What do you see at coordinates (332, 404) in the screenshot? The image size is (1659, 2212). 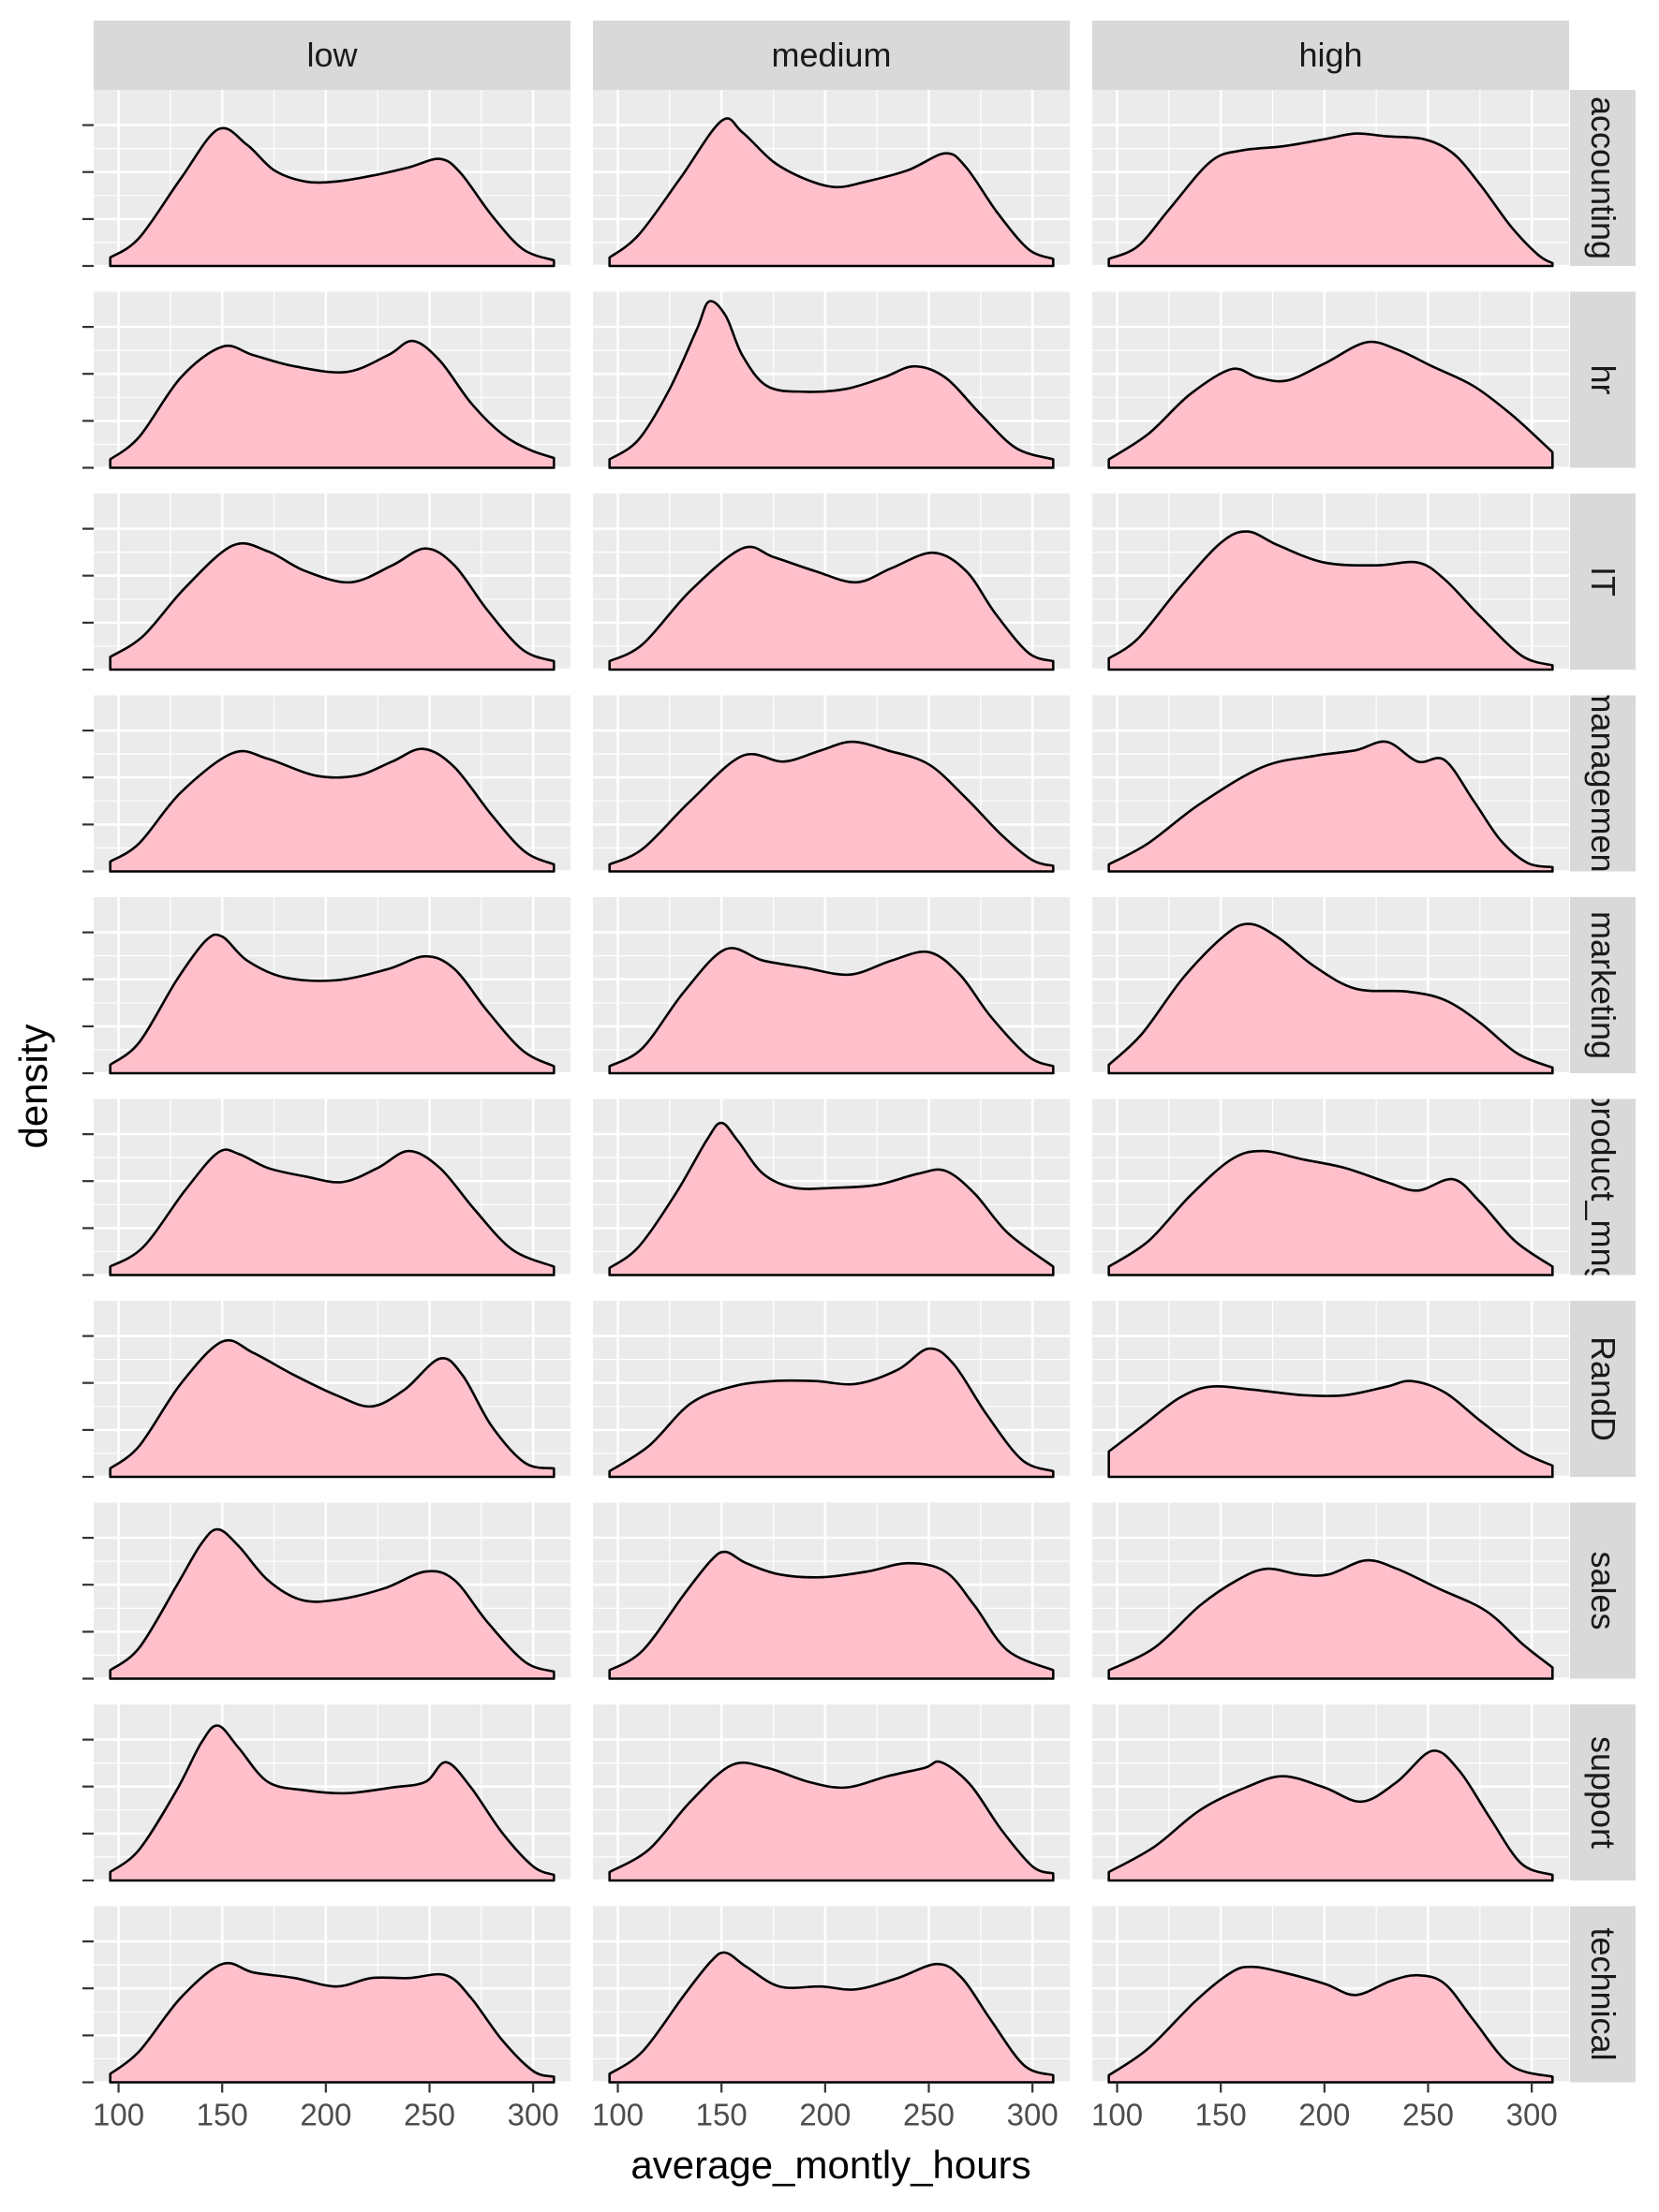 I see `density-area-hr-low` at bounding box center [332, 404].